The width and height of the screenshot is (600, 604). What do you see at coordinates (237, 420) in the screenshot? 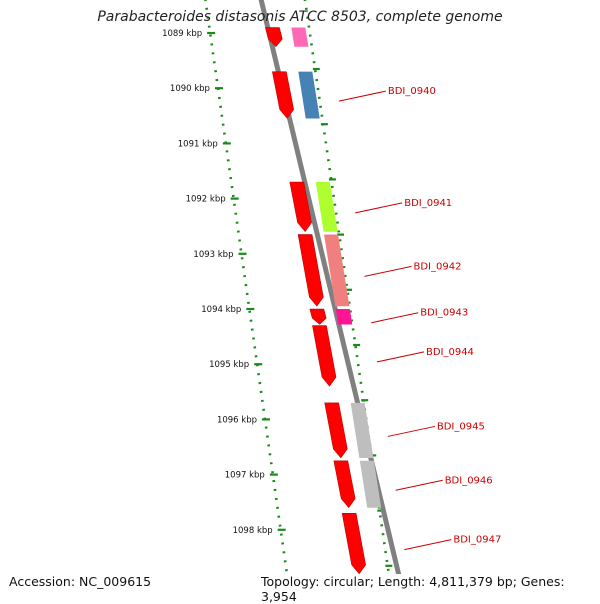
I see `ruler-label: 1096 kbp` at bounding box center [237, 420].